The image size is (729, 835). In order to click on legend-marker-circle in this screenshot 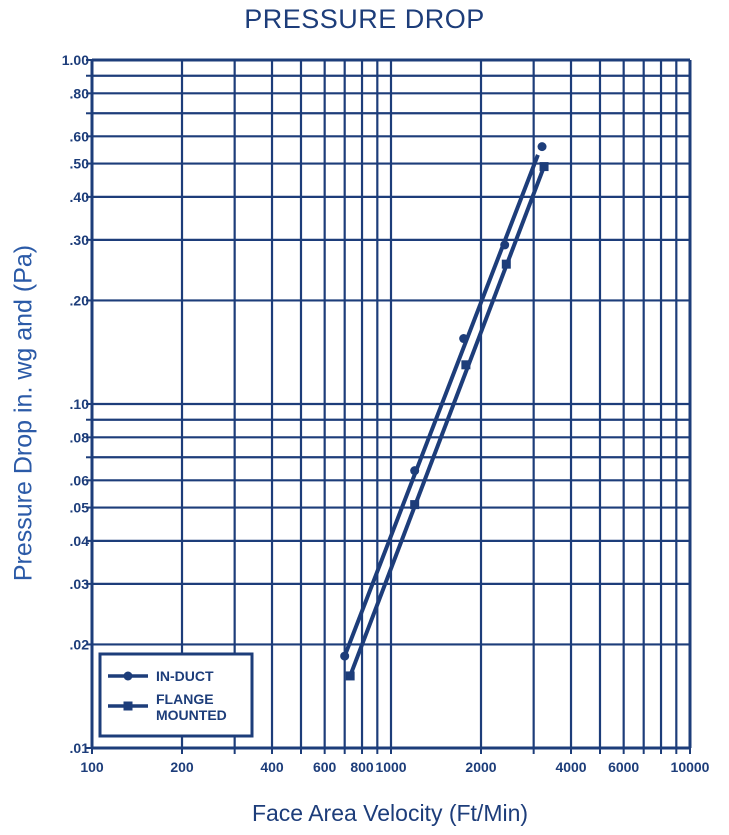, I will do `click(128, 676)`.